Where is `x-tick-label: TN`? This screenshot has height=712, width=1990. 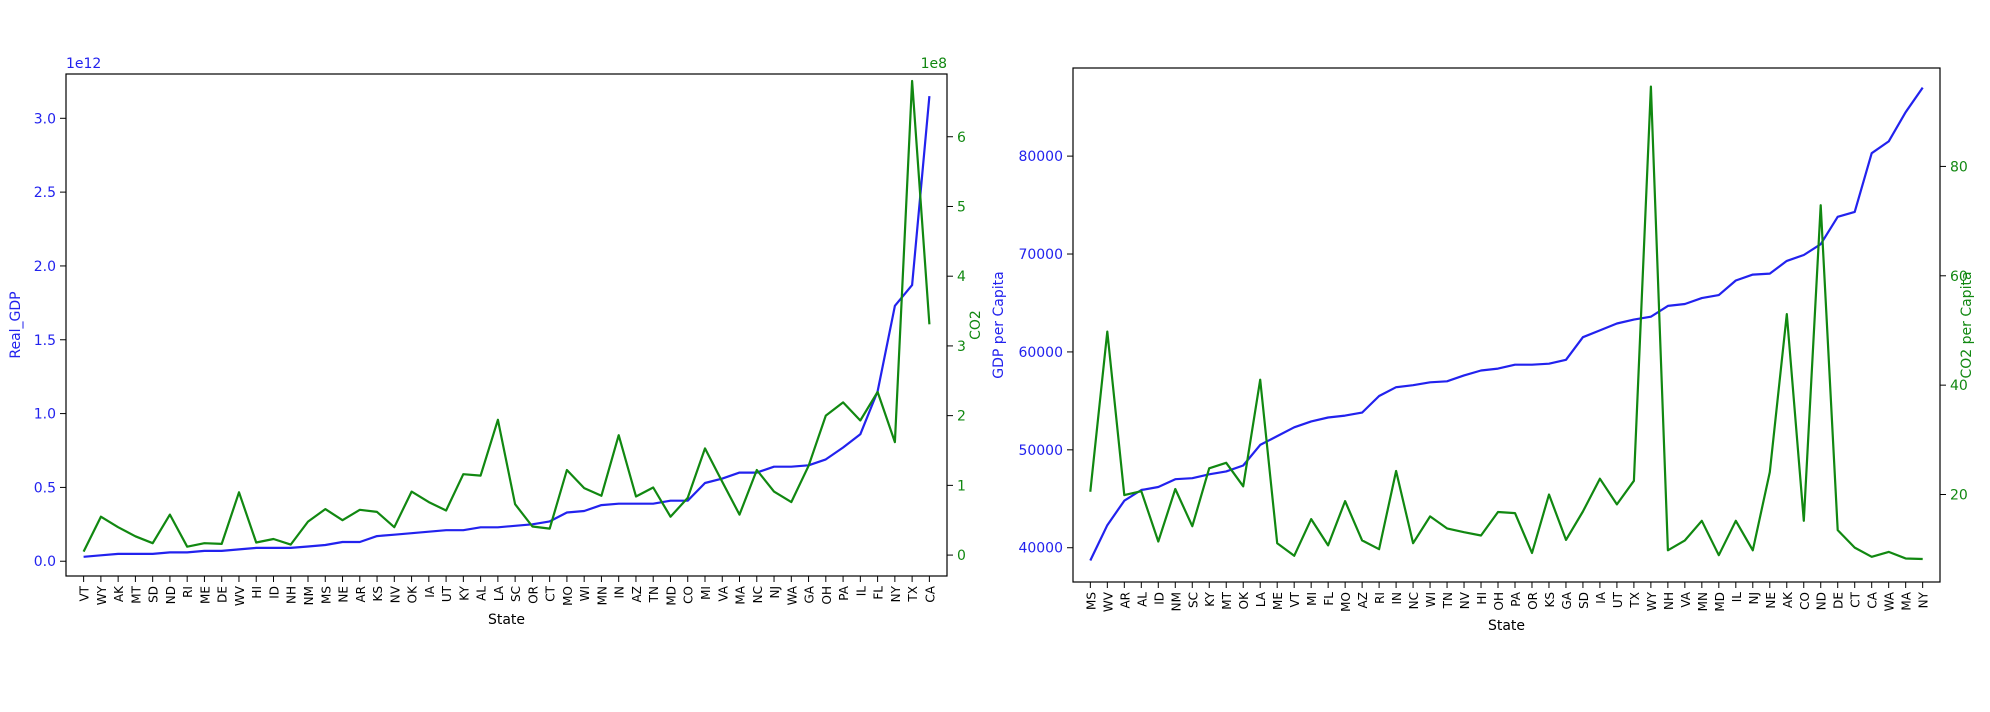 x-tick-label: TN is located at coordinates (1448, 600).